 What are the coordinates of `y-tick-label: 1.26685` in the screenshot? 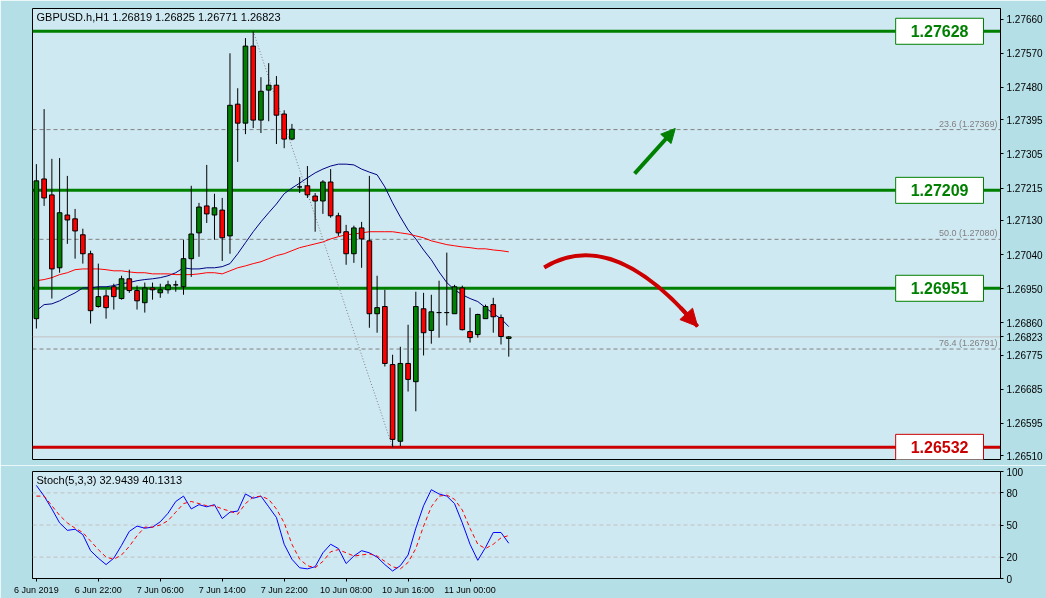 It's located at (1025, 390).